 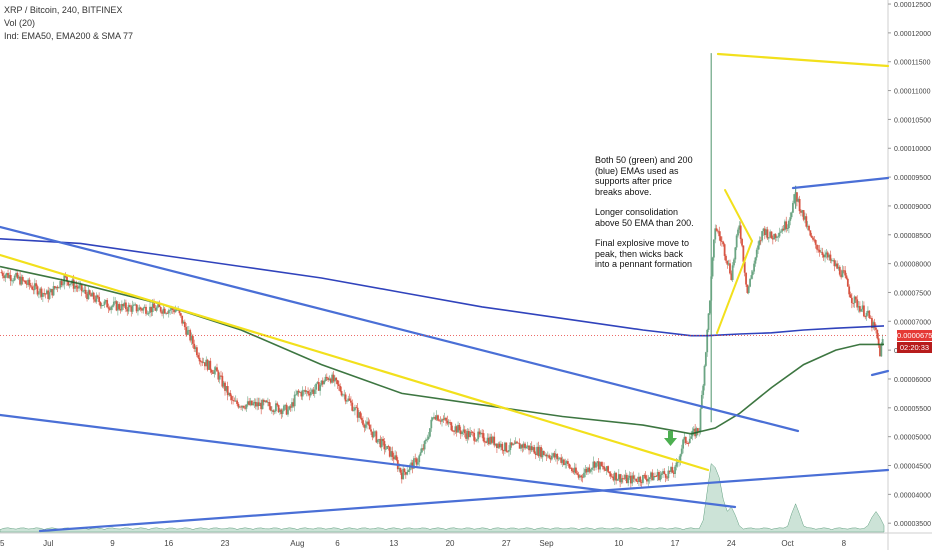 What do you see at coordinates (464, 500) in the screenshot?
I see `trendline-blue-support` at bounding box center [464, 500].